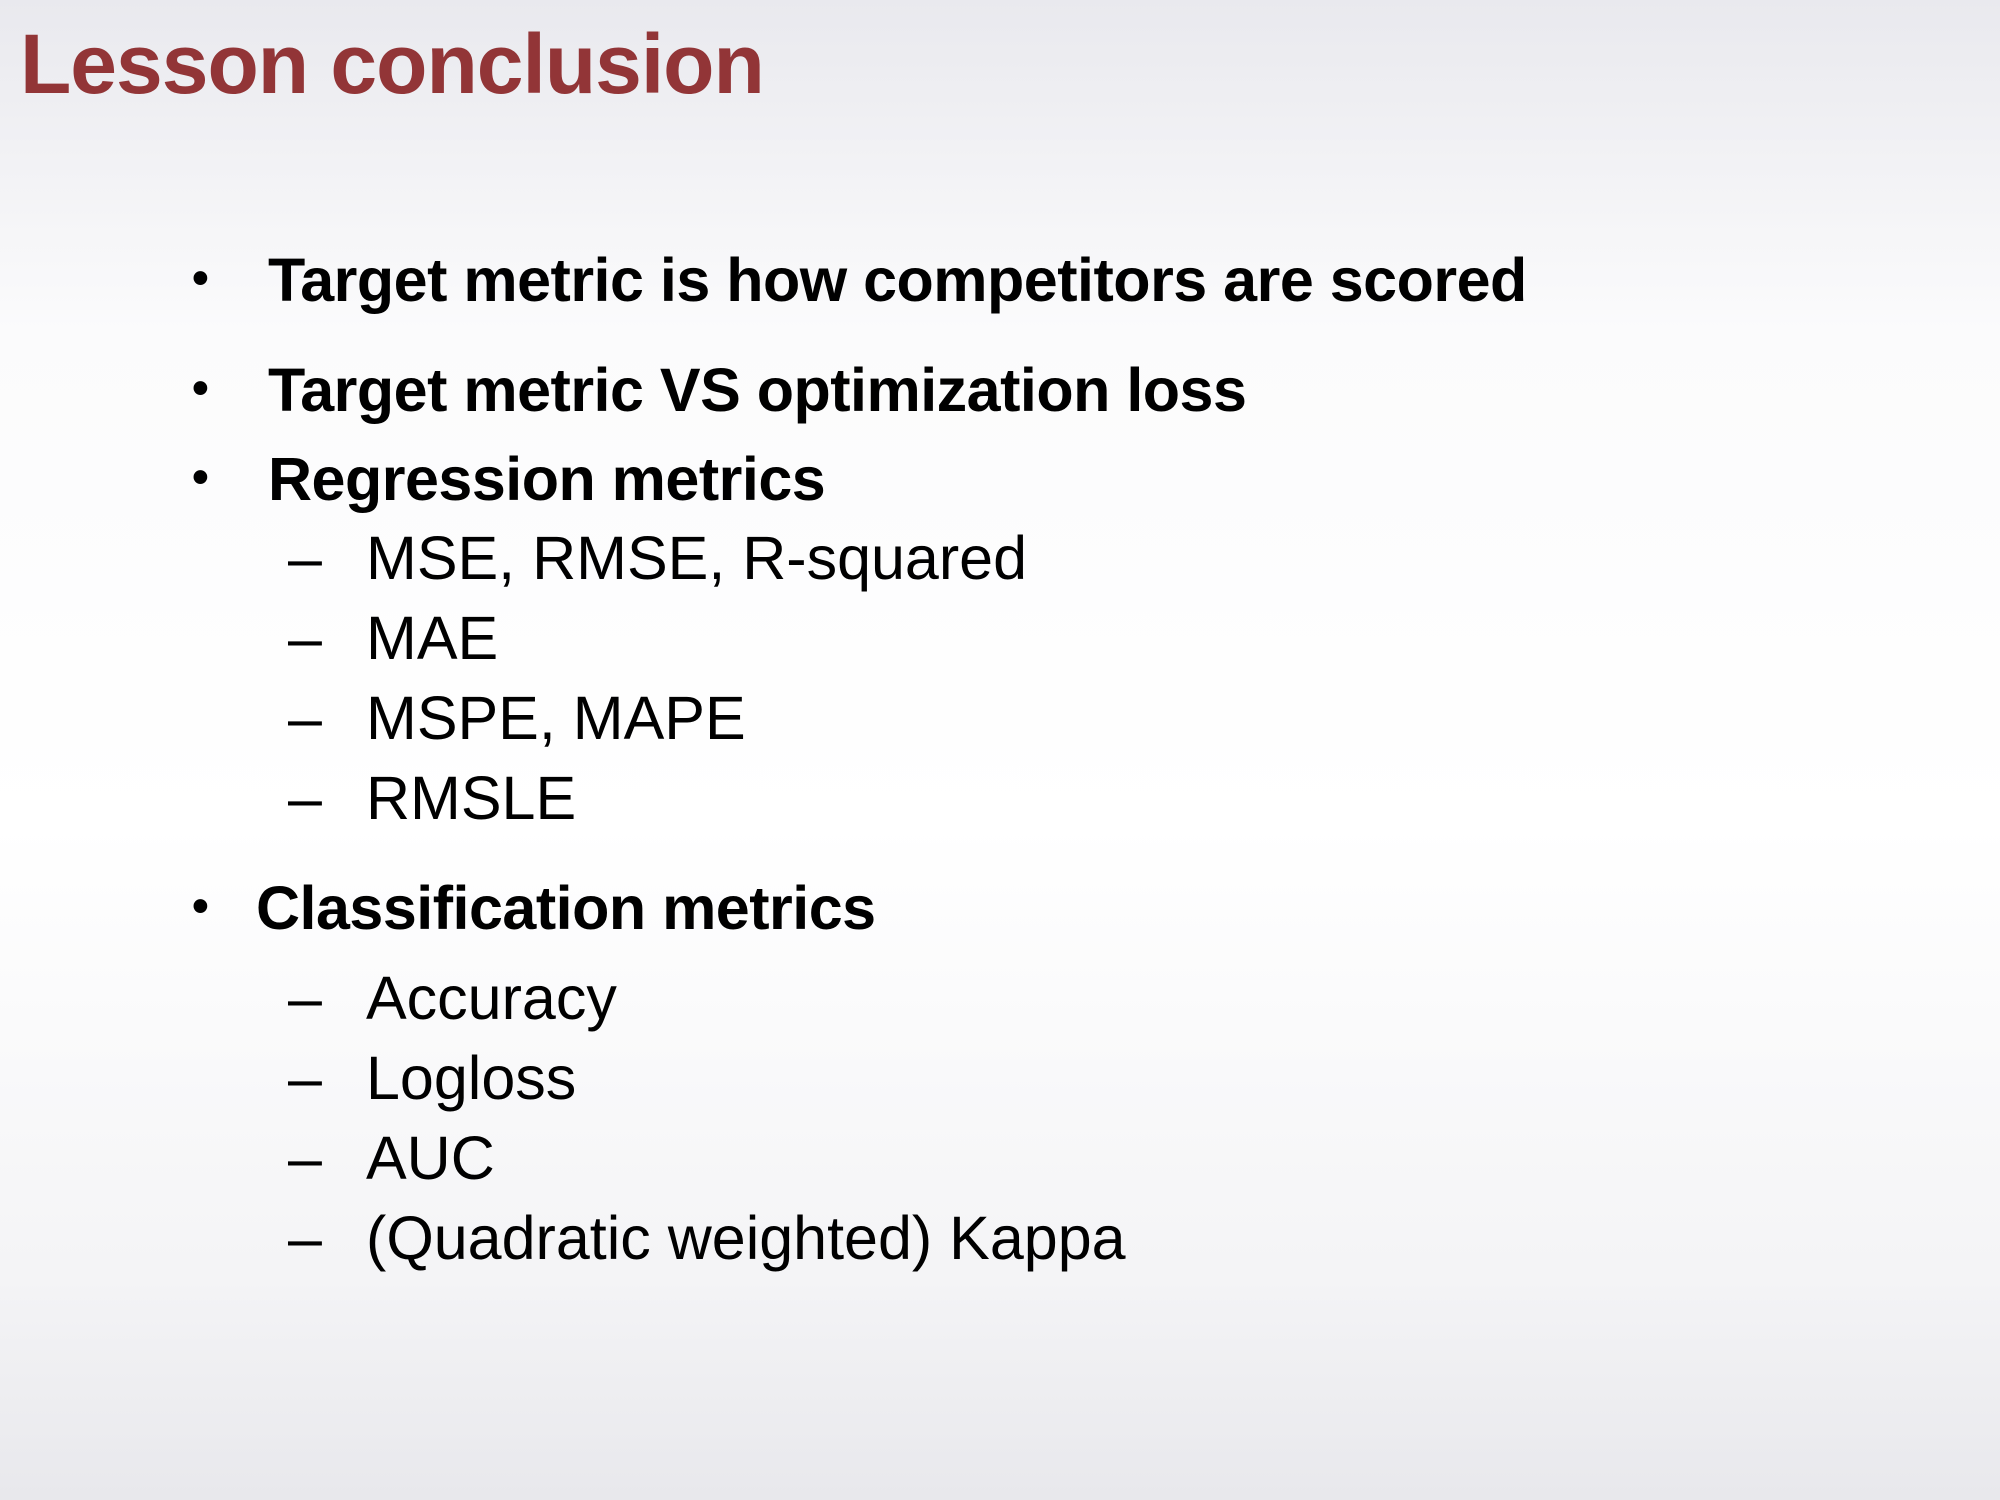 The height and width of the screenshot is (1500, 2000). Describe the element at coordinates (430, 1158) in the screenshot. I see `list-item-text: AUC` at that location.